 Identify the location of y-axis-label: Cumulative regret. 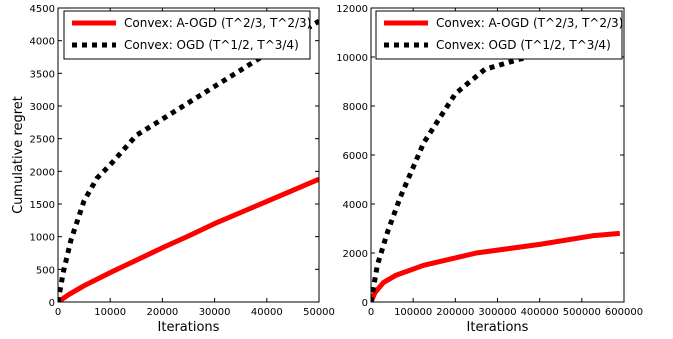
(18, 155).